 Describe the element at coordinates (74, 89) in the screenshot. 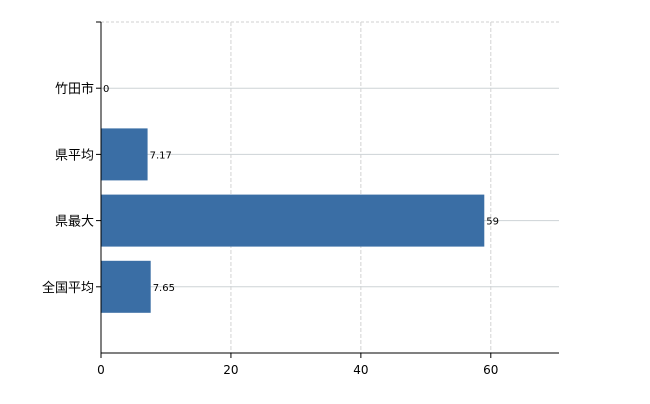

I see `y-tick-label: 竹田市` at that location.